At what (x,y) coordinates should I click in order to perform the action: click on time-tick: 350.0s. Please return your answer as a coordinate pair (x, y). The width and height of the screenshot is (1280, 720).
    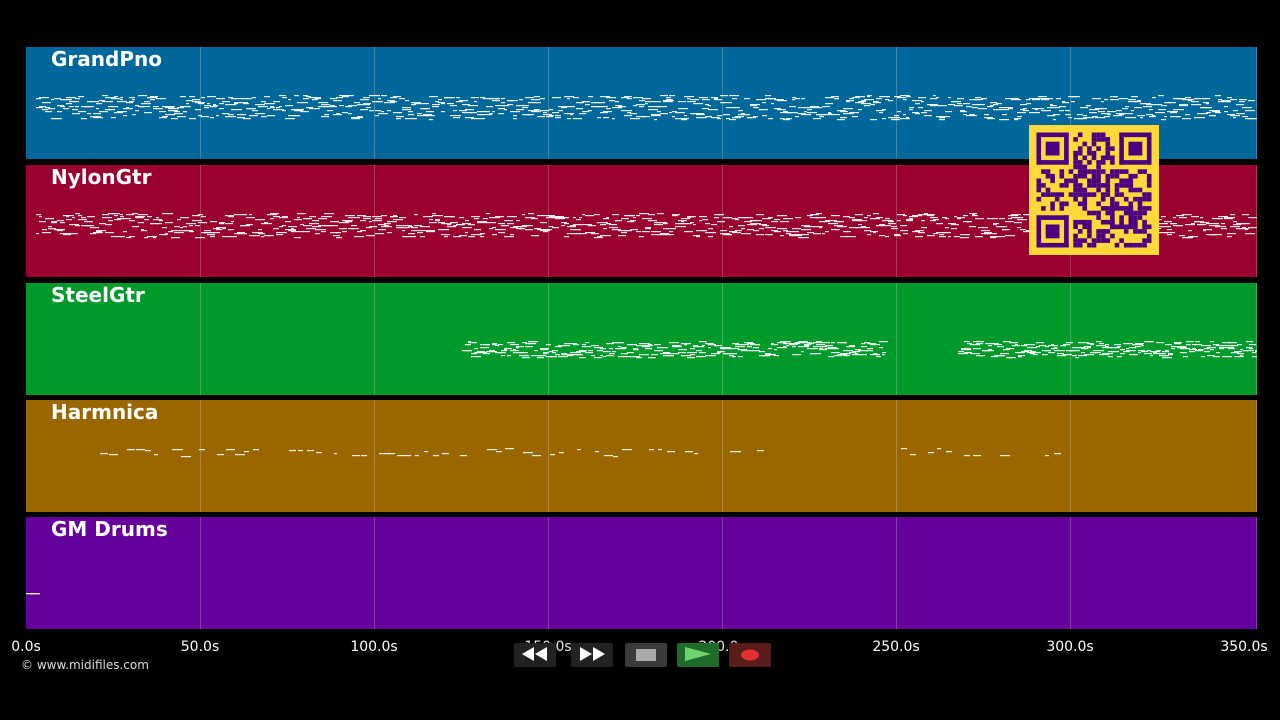
    Looking at the image, I should click on (1244, 647).